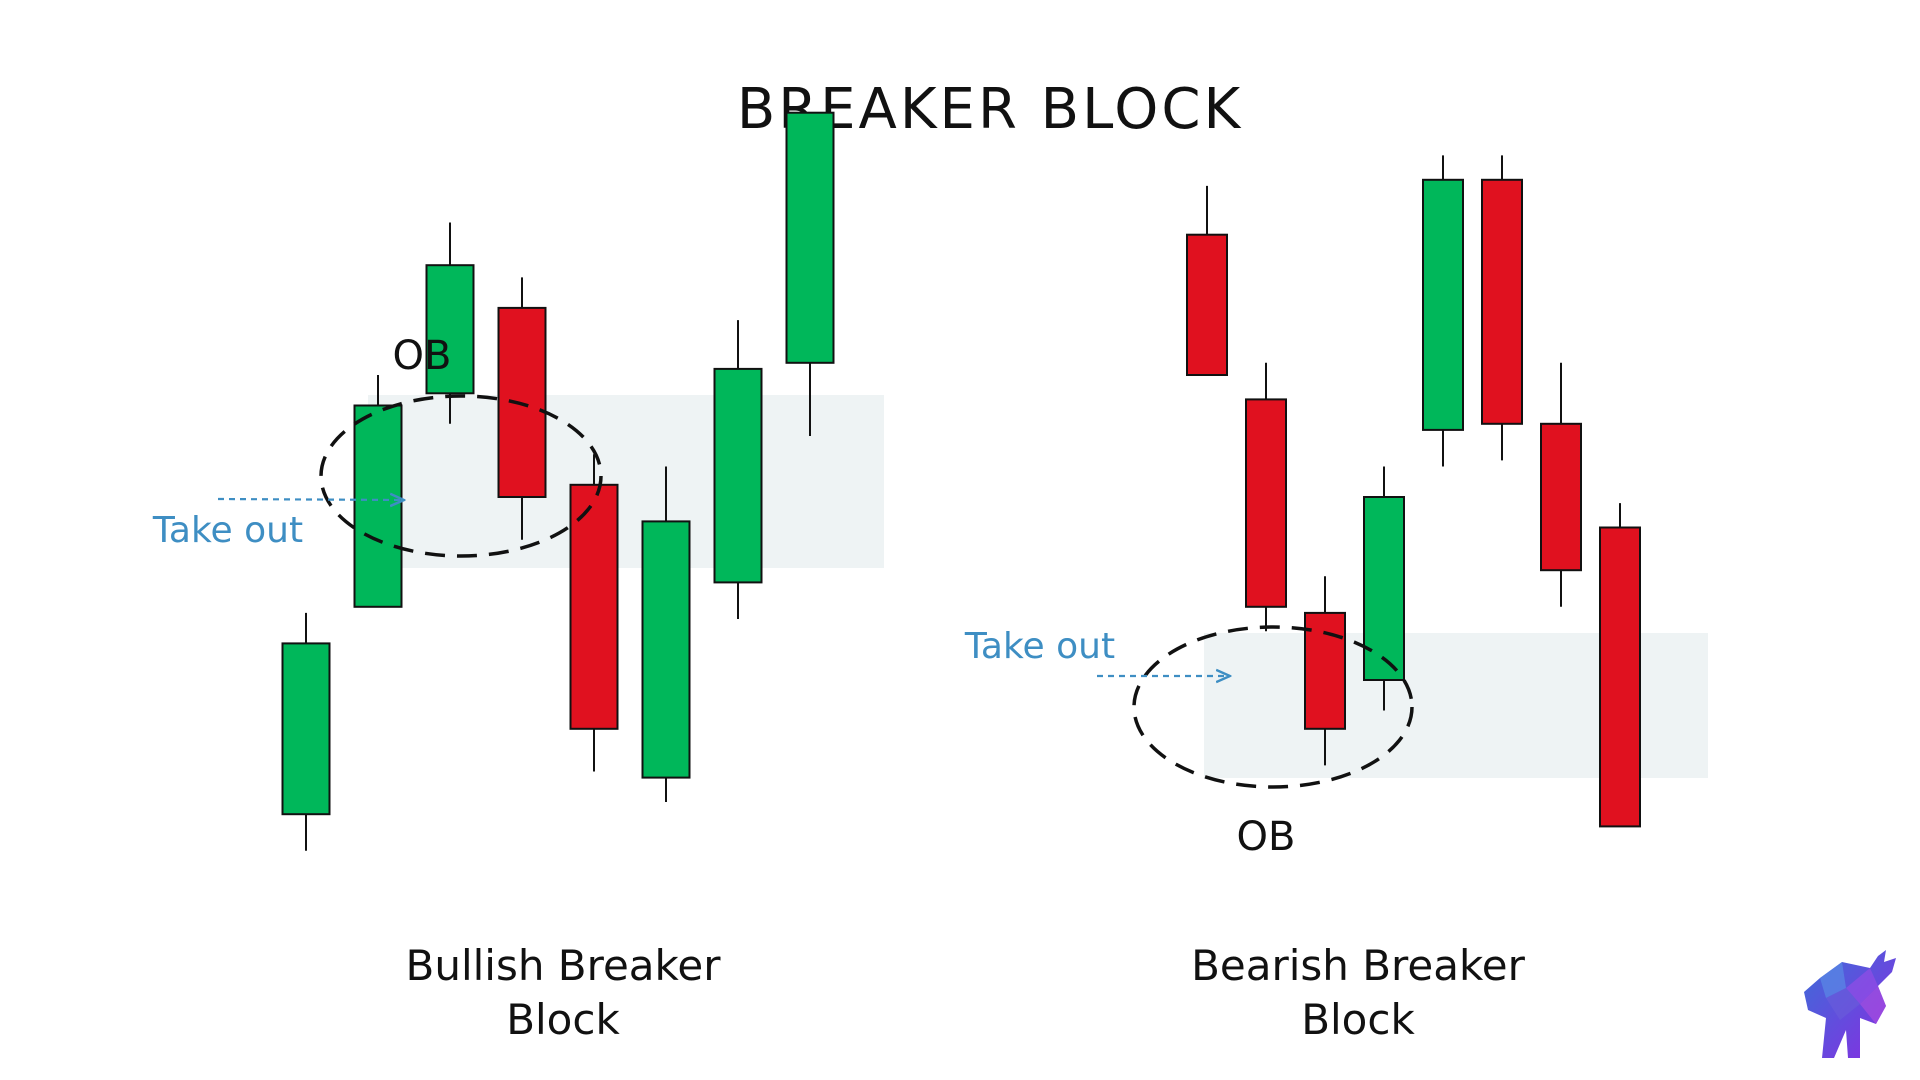 Image resolution: width=1920 pixels, height=1080 pixels. Describe the element at coordinates (310, 499) in the screenshot. I see `bullish-takeout-arrow` at that location.